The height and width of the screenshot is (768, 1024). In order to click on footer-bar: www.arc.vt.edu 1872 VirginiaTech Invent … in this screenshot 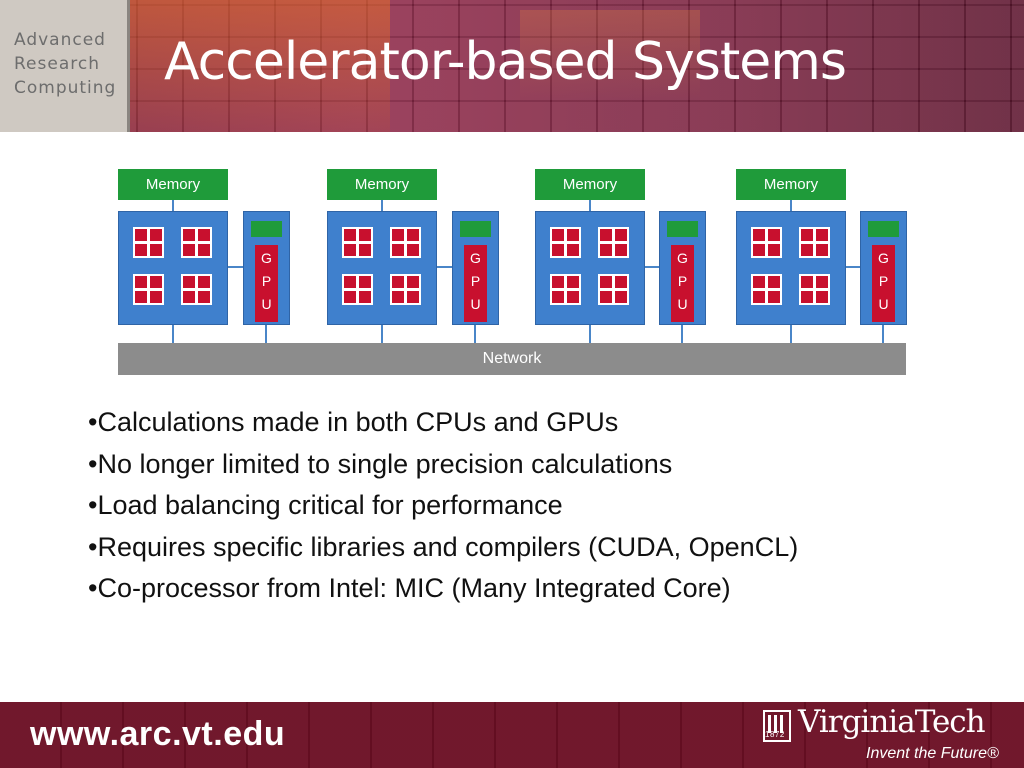, I will do `click(512, 735)`.